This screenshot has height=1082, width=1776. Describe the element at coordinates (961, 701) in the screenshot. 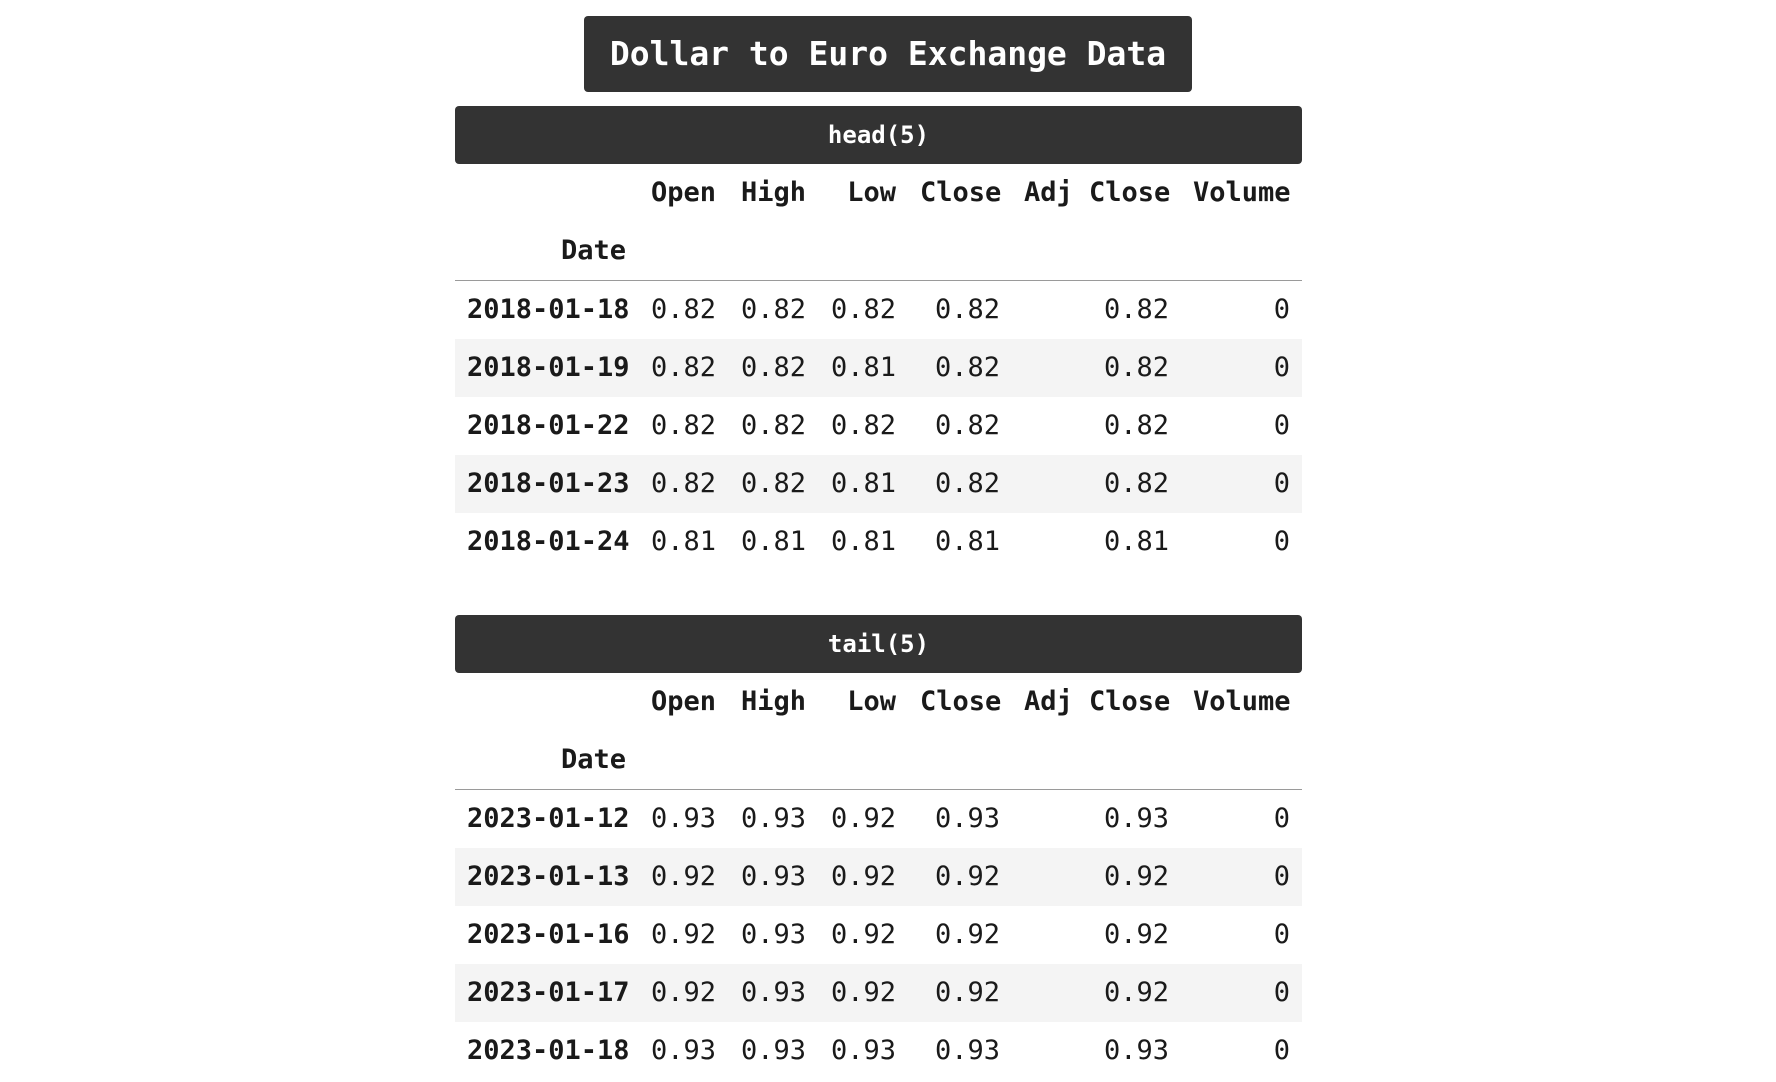

I see `column-header-close: Close` at that location.